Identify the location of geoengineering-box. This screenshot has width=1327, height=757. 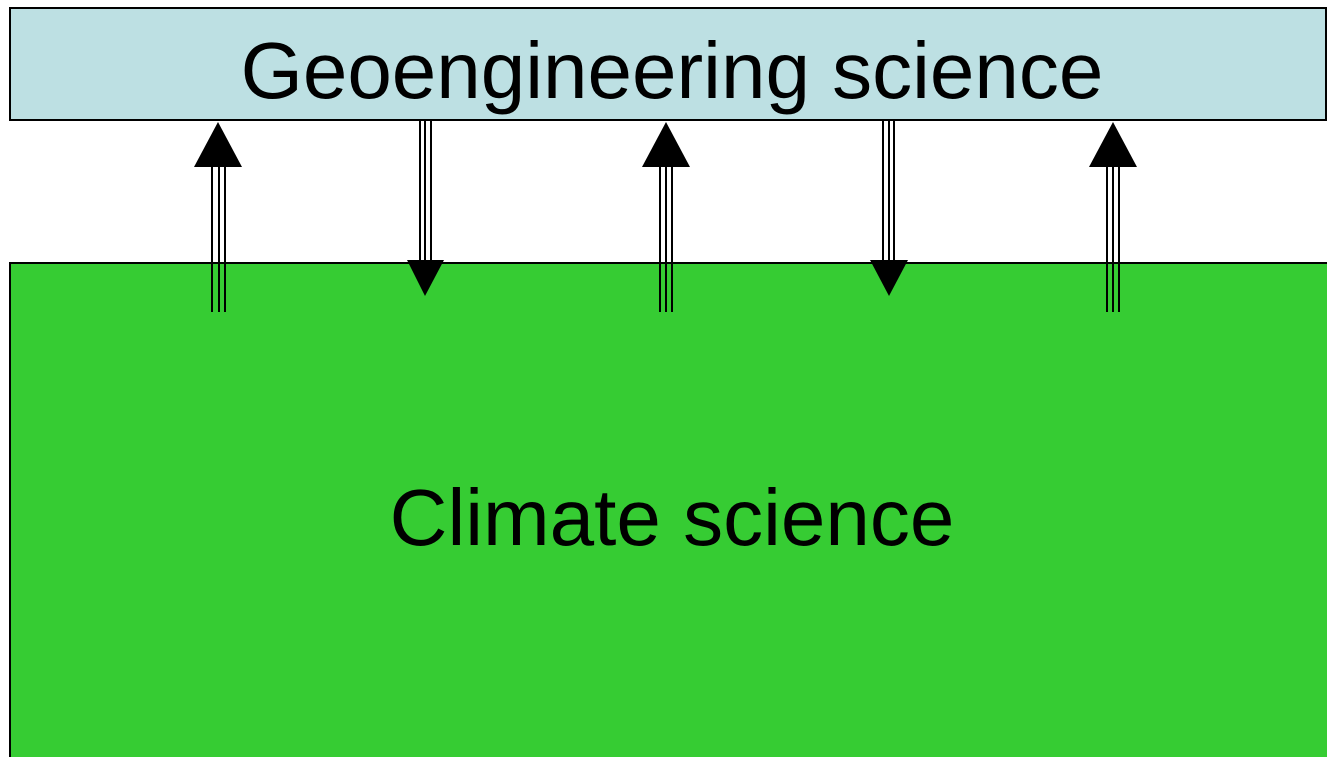
(668, 64).